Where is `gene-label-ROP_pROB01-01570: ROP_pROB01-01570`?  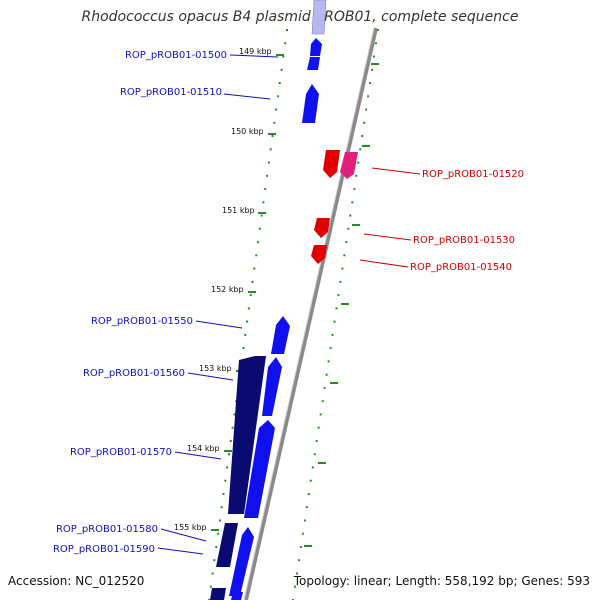
gene-label-ROP_pROB01-01570: ROP_pROB01-01570 is located at coordinates (121, 452).